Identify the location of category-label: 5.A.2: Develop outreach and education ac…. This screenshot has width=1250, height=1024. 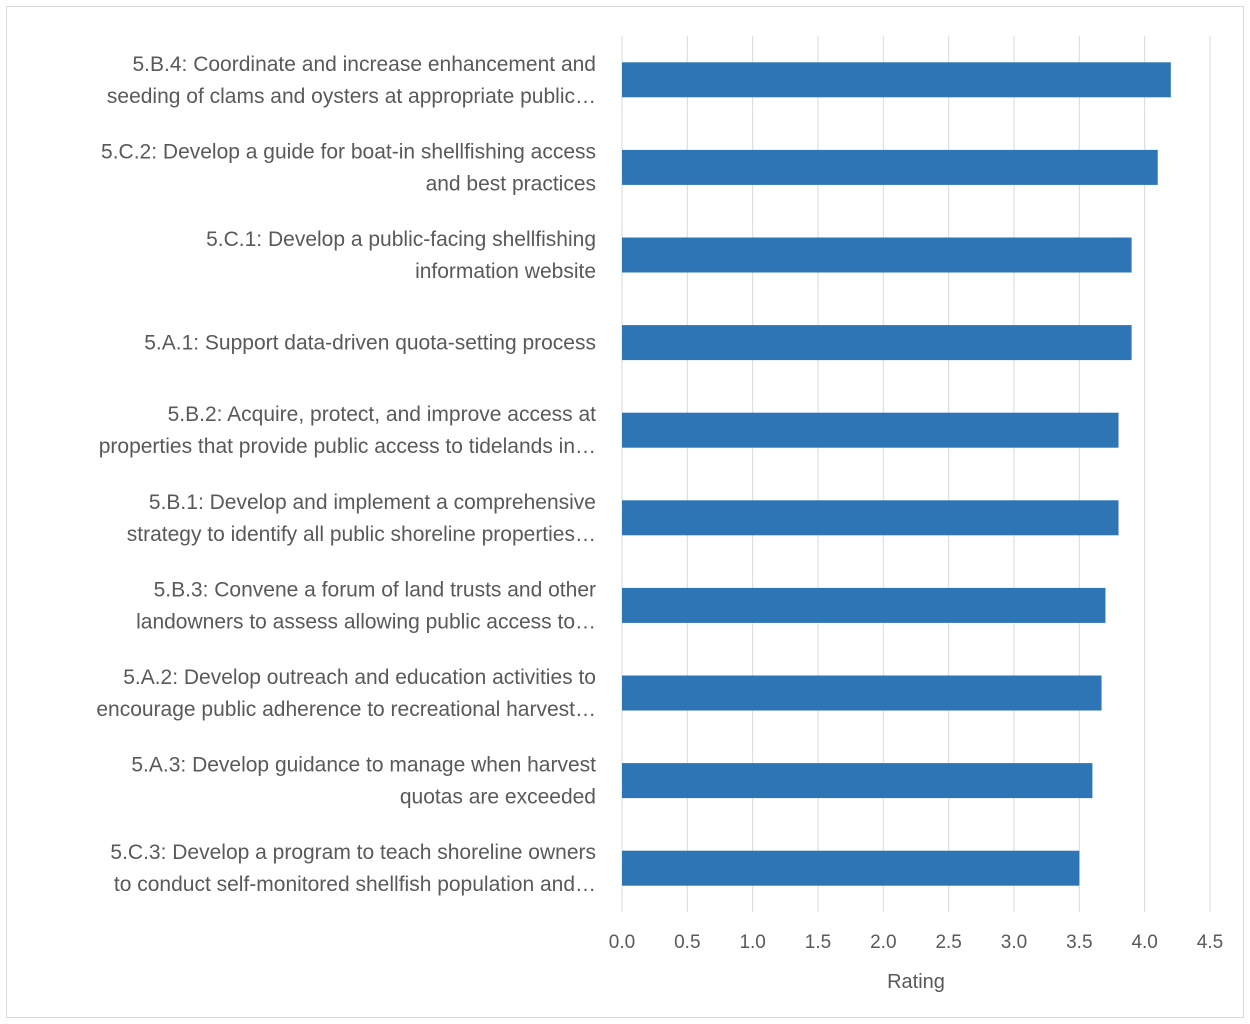
(346, 693).